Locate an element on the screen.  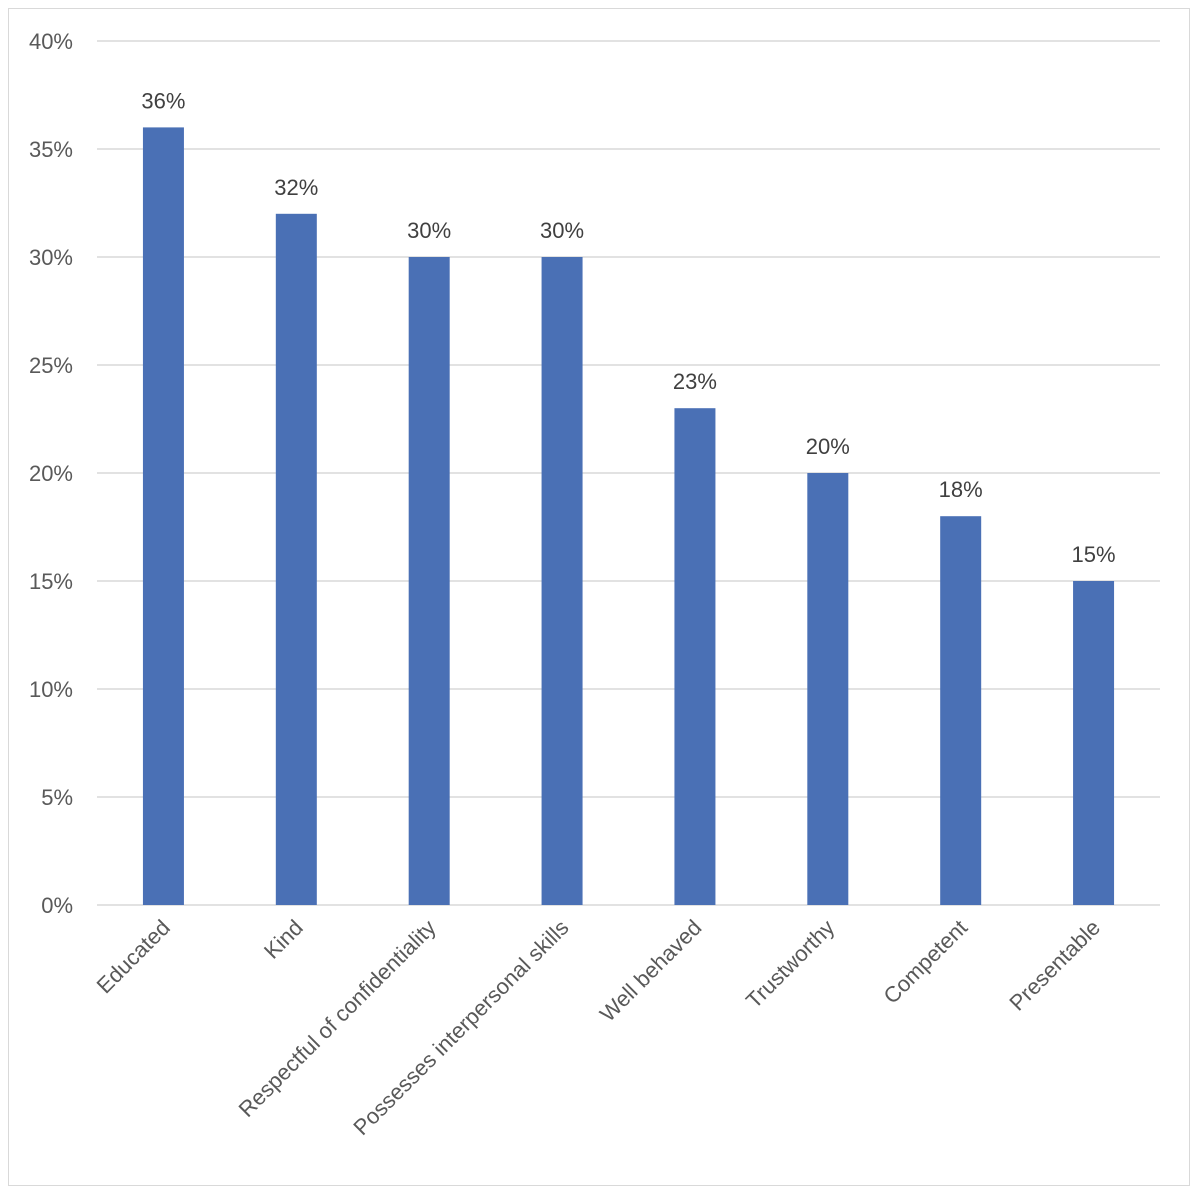
y-tick-label: 20% is located at coordinates (51, 473).